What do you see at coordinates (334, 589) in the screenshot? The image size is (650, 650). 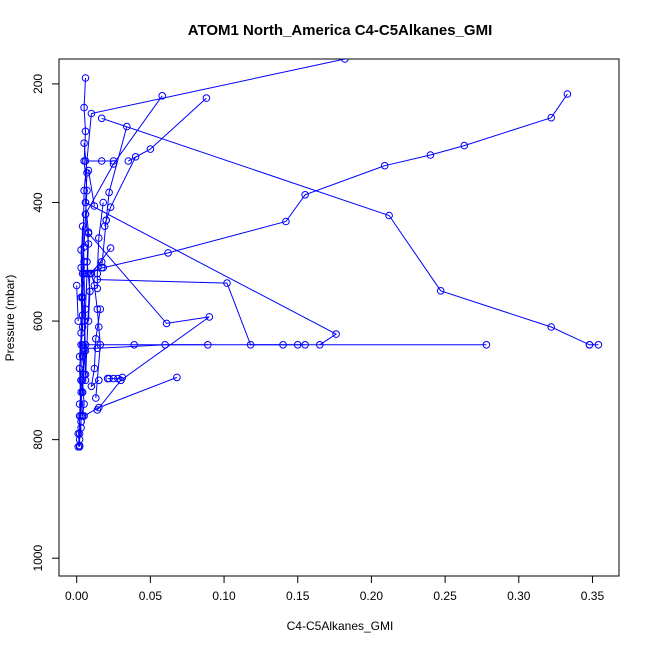 I see `x-axis: 0.00 0.05 0.10 0.15 0.20 0.25 0.30 0.35` at bounding box center [334, 589].